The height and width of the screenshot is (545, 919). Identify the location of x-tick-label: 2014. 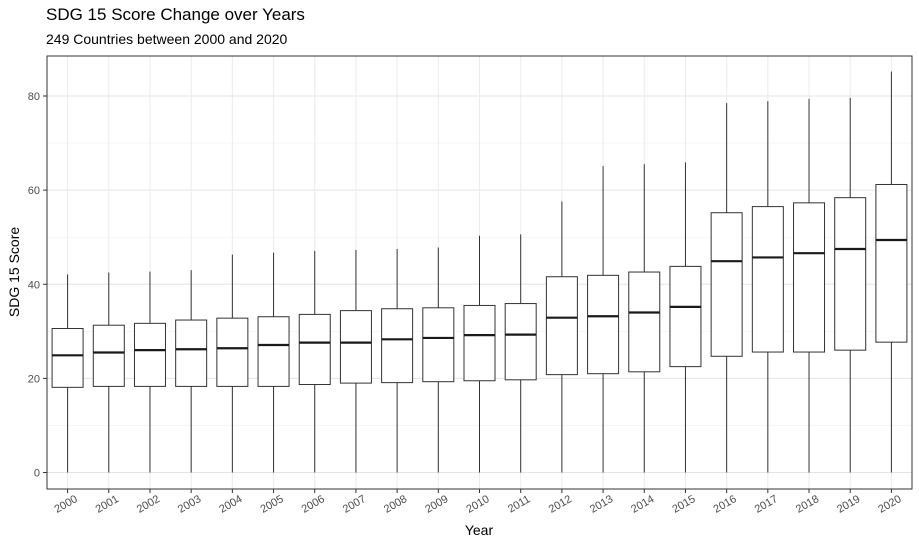
(642, 504).